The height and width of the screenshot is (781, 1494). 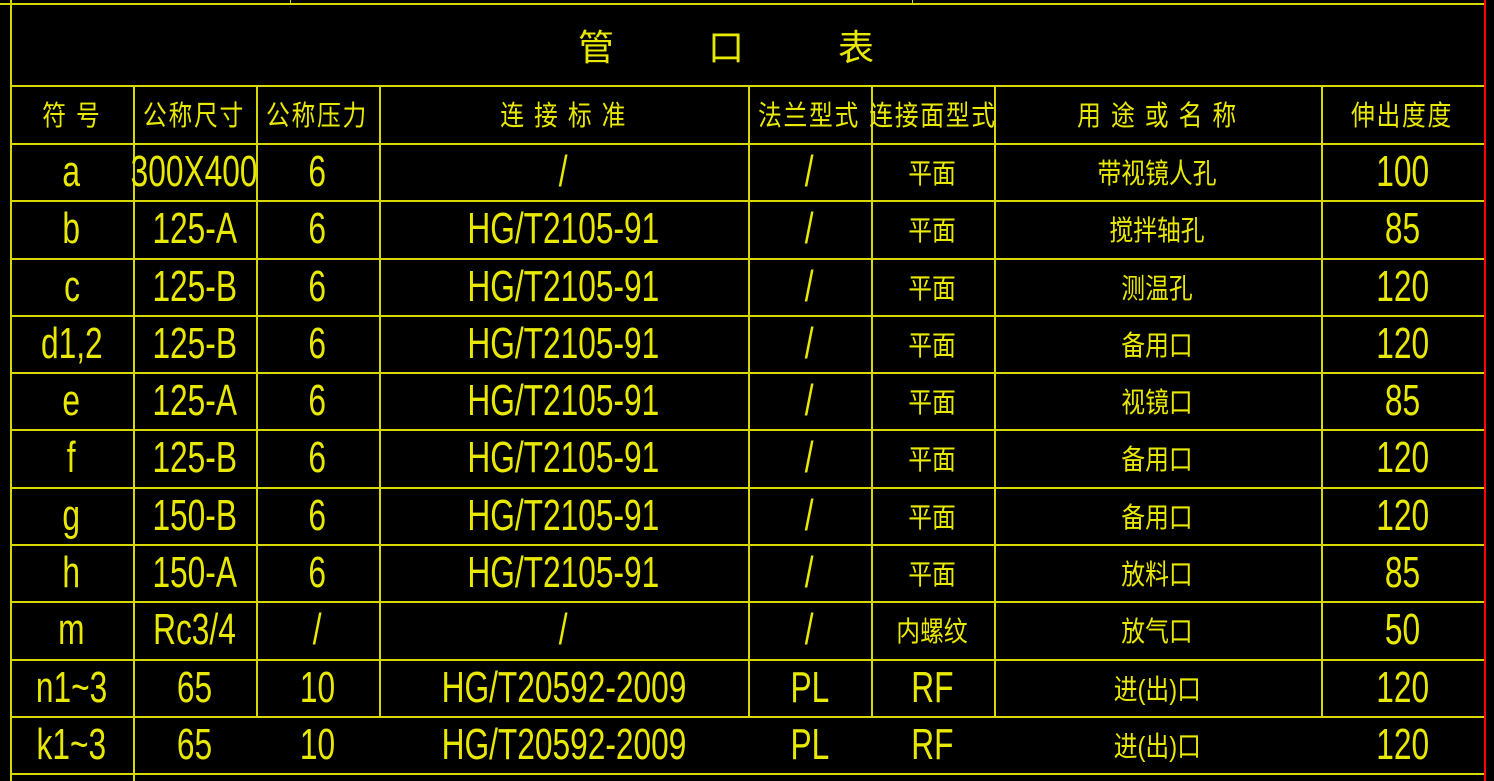 What do you see at coordinates (1157, 400) in the screenshot?
I see `table-cell: 视镜口` at bounding box center [1157, 400].